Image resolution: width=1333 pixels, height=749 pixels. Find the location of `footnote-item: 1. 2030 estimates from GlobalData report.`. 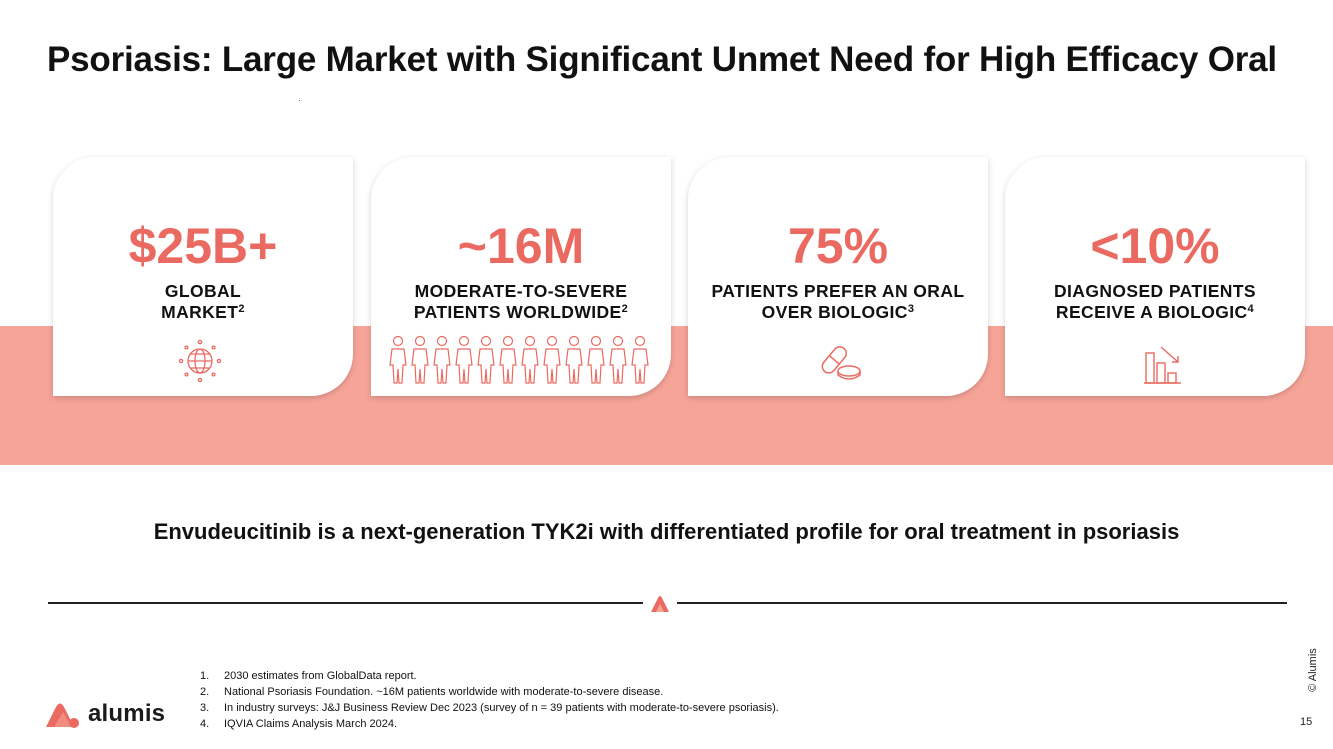

footnote-item: 1. 2030 estimates from GlobalData report. is located at coordinates (308, 676).